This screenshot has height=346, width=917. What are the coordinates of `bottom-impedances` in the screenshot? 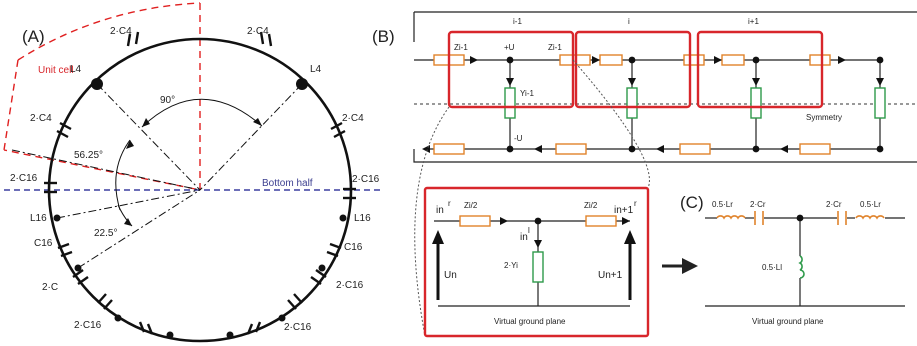 It's located at (632, 149).